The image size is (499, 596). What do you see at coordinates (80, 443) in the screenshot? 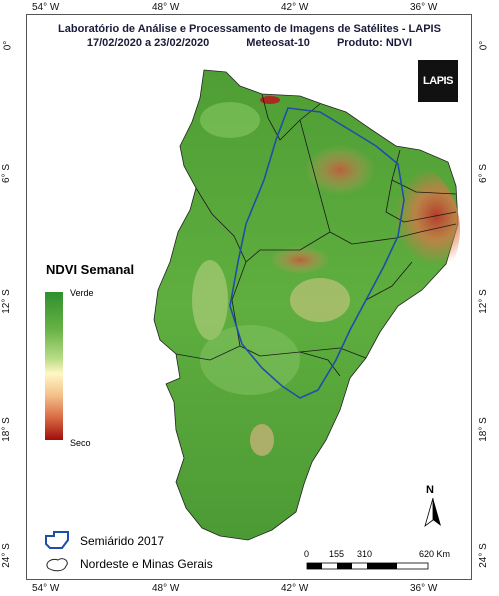
I see `legend-low-label: Seco` at bounding box center [80, 443].